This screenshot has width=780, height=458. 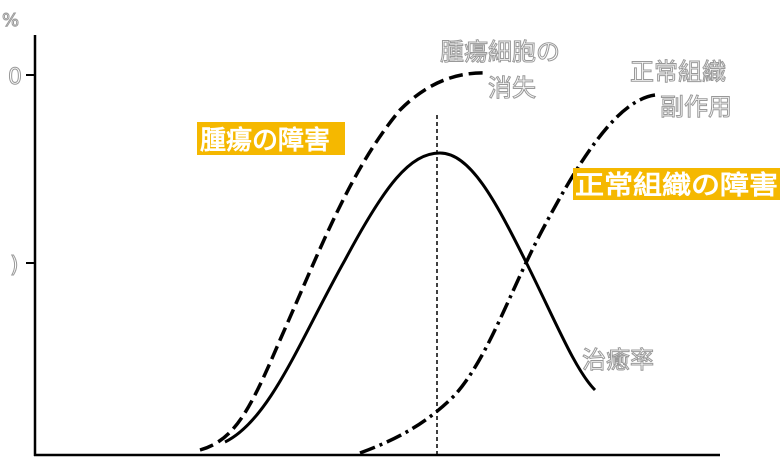 I want to click on curve-label: 治癒率, so click(x=618, y=360).